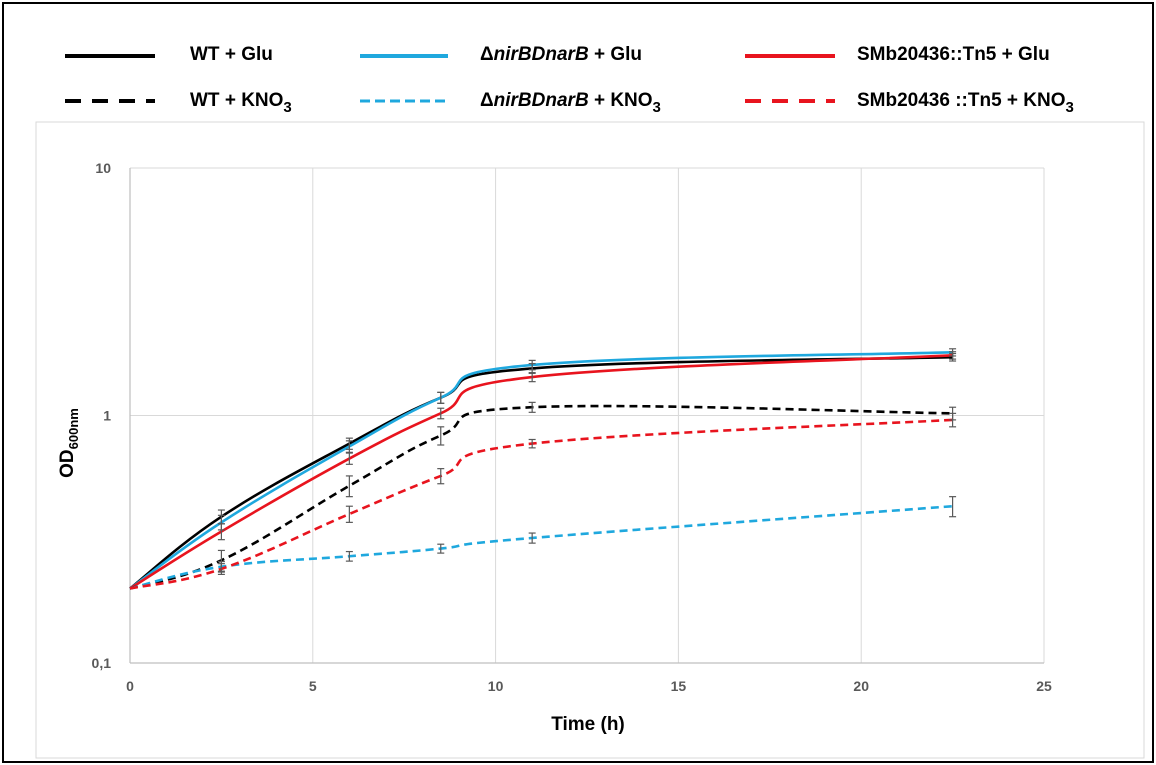 Image resolution: width=1156 pixels, height=765 pixels. I want to click on y-axis-title: OD600nm, so click(69, 443).